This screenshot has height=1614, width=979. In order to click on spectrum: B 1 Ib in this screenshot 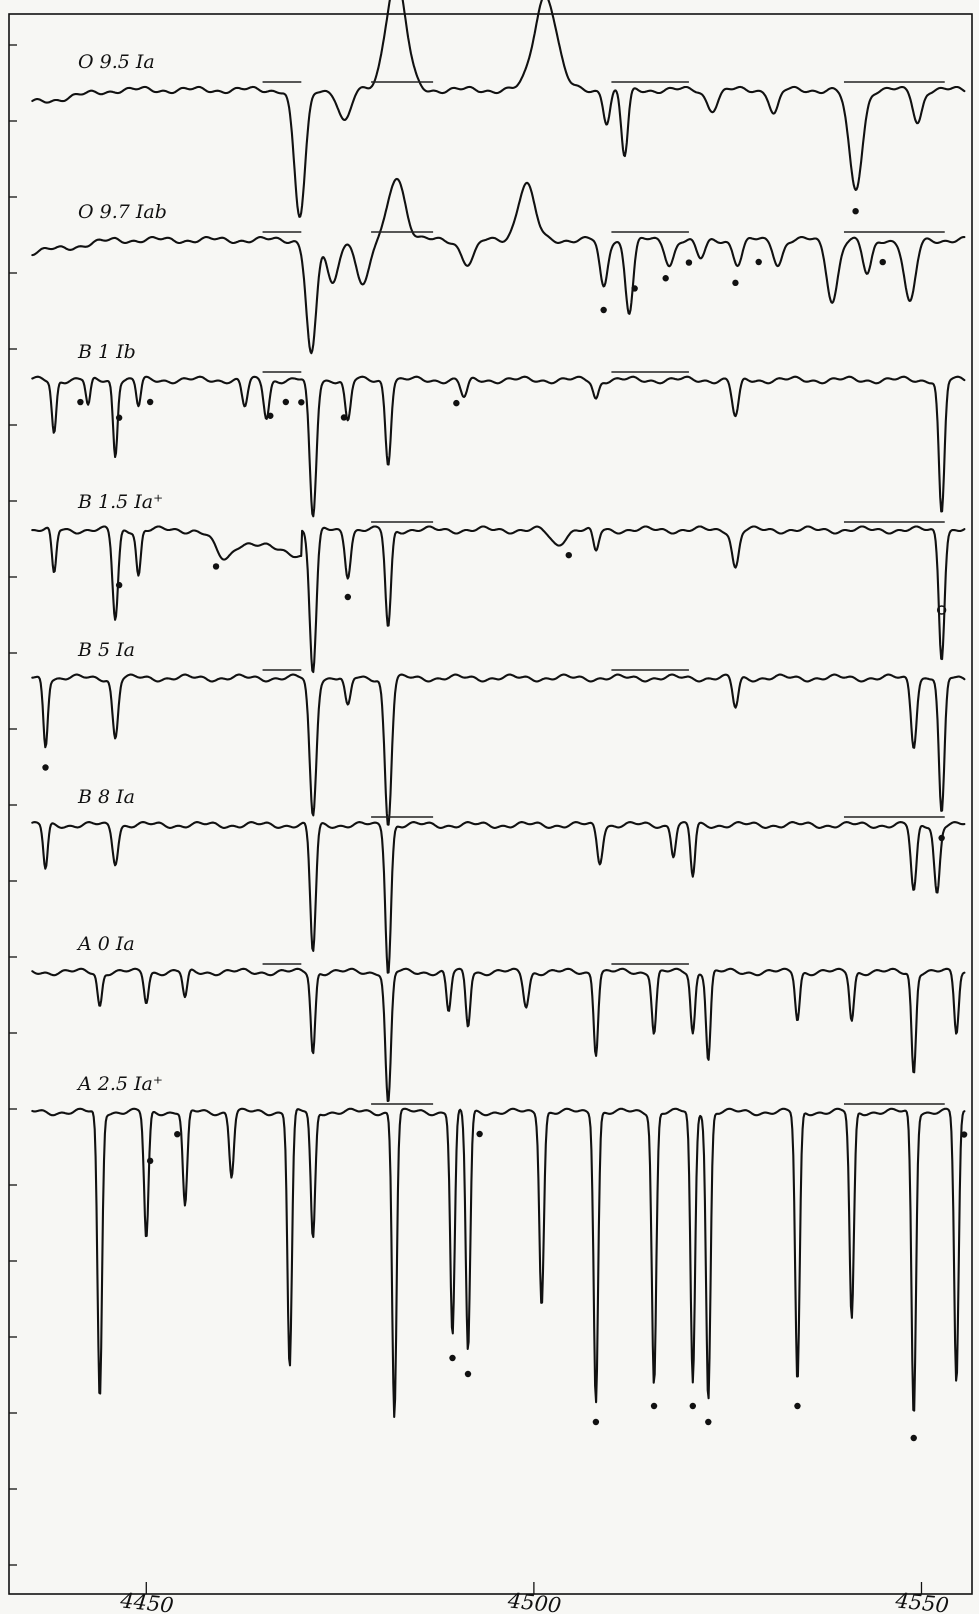, I will do `click(498, 429)`.